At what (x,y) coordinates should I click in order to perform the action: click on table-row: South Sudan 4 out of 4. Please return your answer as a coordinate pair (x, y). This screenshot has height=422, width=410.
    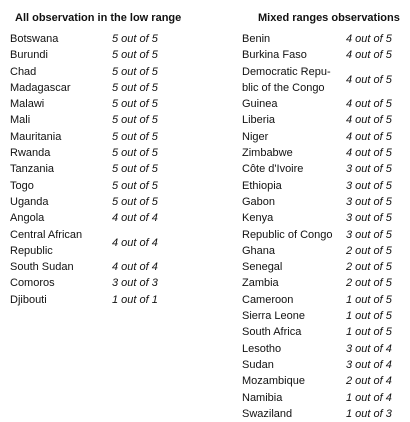
    Looking at the image, I should click on (85, 267).